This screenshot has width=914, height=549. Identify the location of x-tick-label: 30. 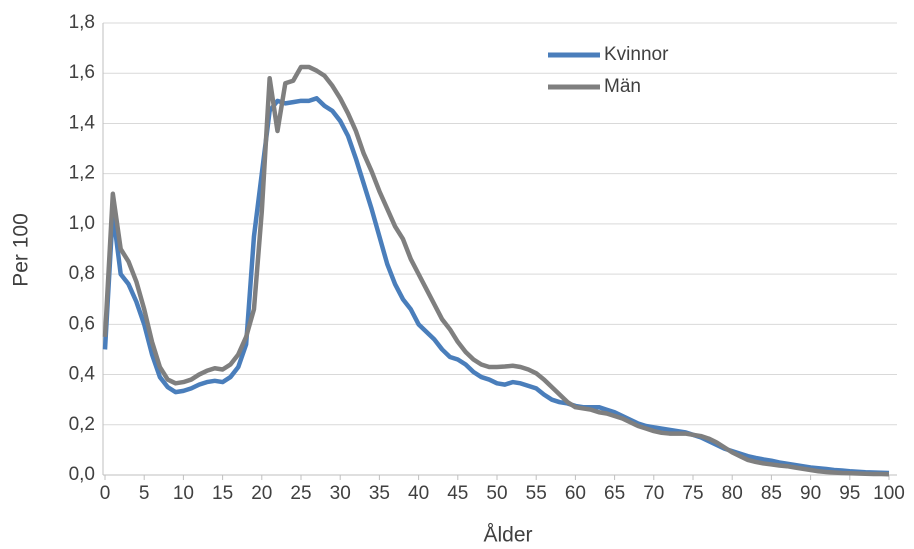
(340, 493).